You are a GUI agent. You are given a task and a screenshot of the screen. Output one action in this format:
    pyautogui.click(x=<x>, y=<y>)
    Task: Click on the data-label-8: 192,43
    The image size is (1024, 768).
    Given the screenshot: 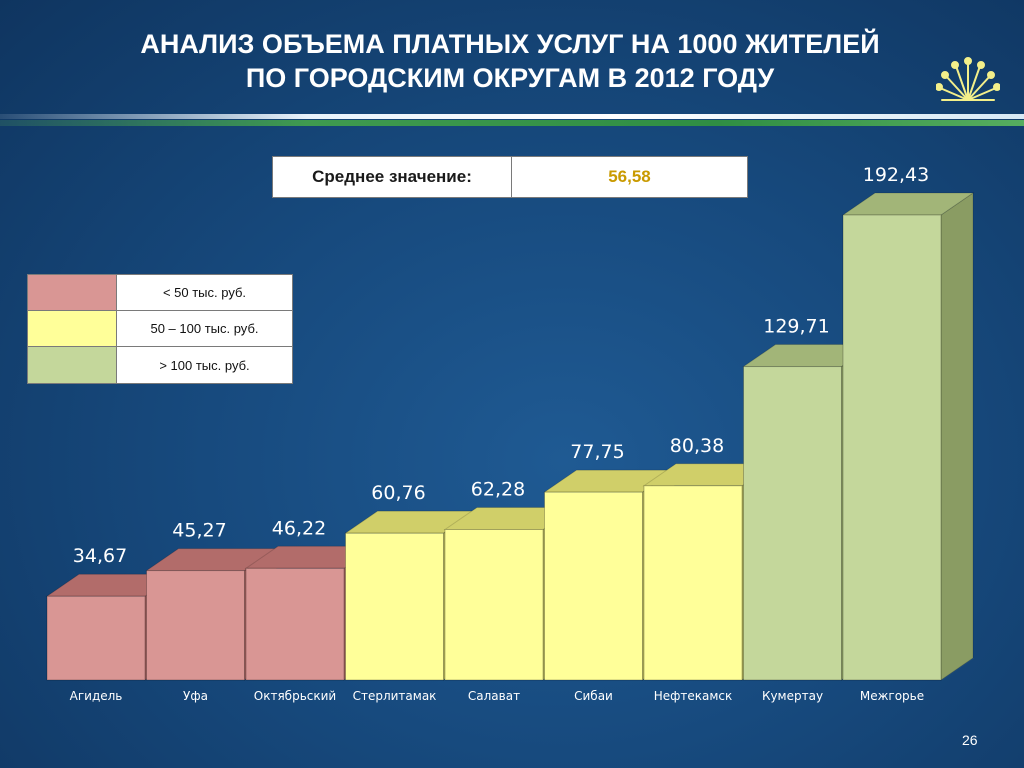 What is the action you would take?
    pyautogui.click(x=896, y=175)
    